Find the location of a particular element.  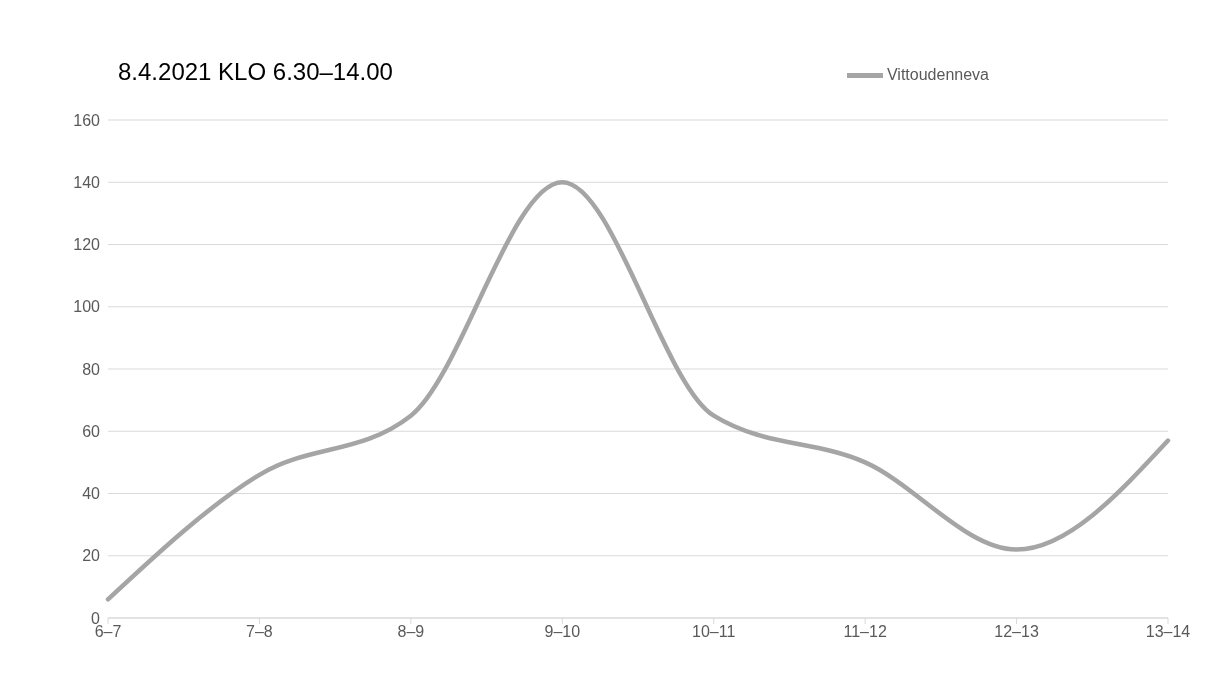

y-tick-label: 100 is located at coordinates (87, 307).